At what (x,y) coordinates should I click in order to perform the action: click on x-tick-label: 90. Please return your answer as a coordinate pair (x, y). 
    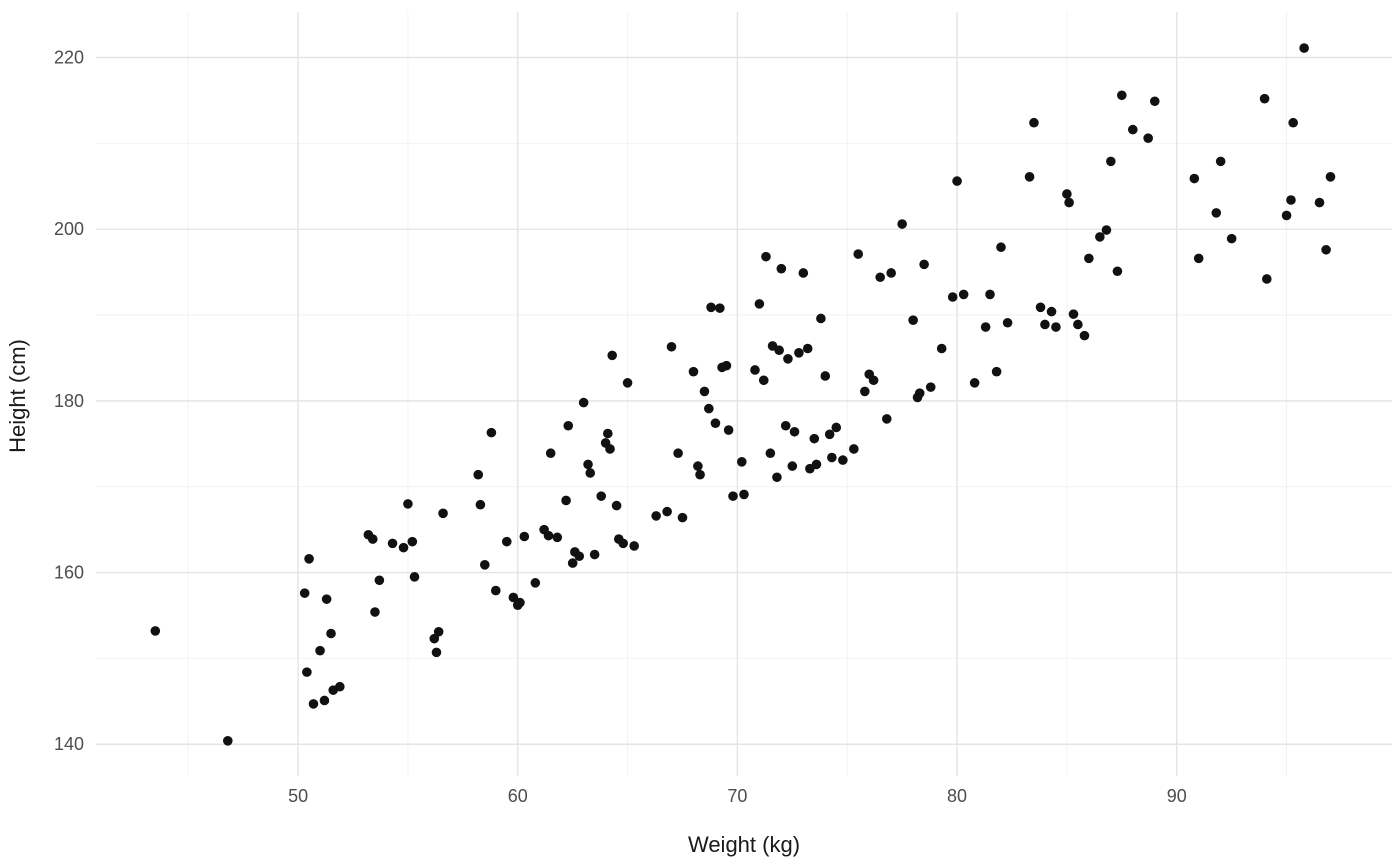
    Looking at the image, I should click on (1177, 796).